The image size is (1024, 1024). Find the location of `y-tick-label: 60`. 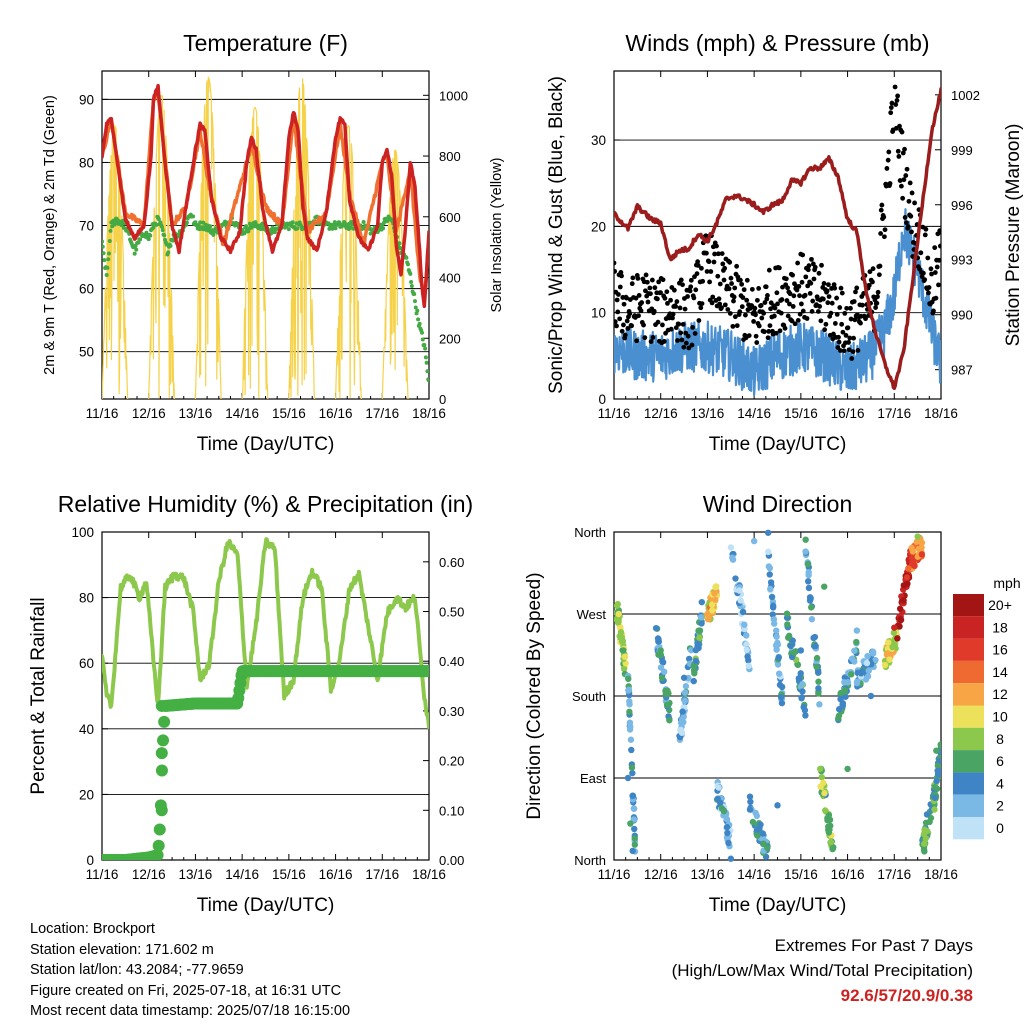

y-tick-label: 60 is located at coordinates (86, 289).